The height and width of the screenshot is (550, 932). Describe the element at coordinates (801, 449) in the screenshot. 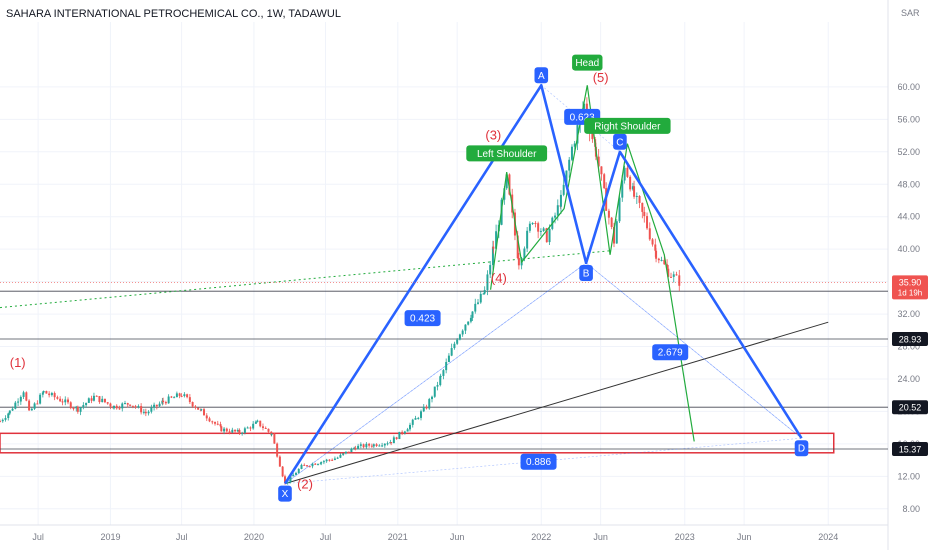

I see `pattern-point-d: D` at that location.